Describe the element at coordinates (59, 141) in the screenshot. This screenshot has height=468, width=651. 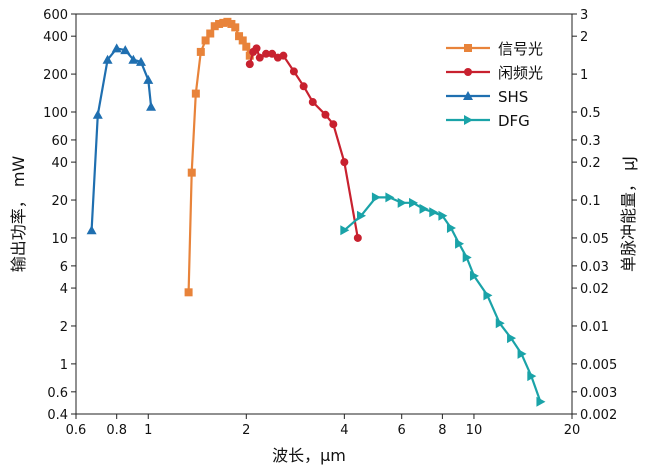
I see `y-left-tick-label: 60` at that location.